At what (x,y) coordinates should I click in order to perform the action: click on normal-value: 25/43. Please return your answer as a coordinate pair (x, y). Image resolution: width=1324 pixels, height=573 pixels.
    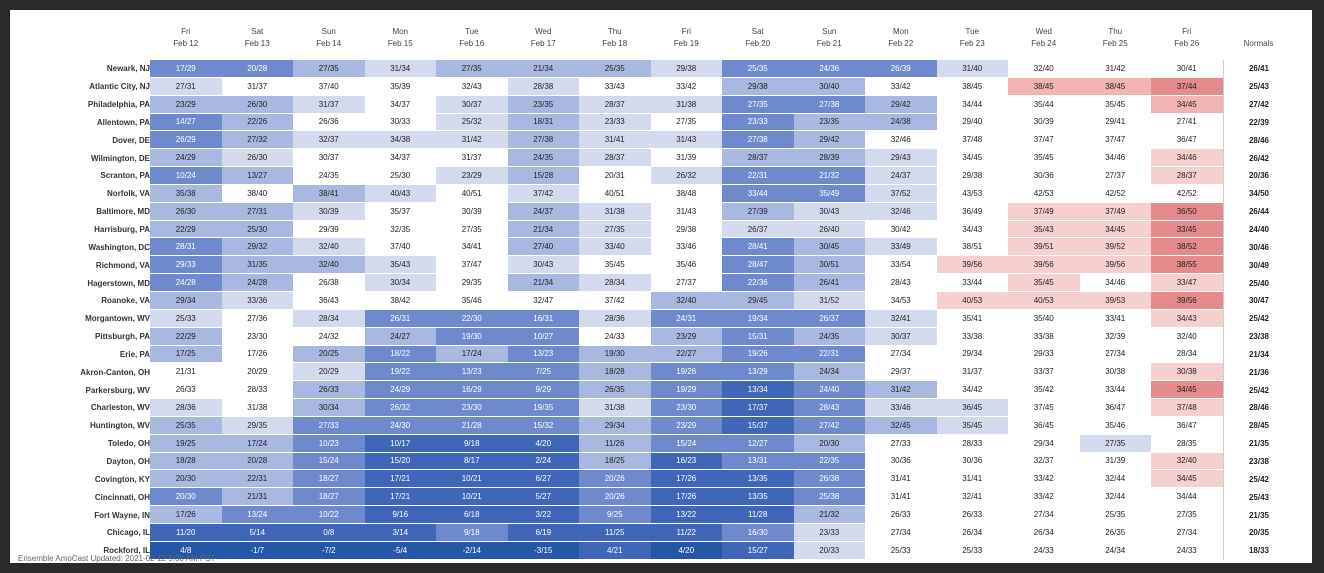
    Looking at the image, I should click on (1258, 497).